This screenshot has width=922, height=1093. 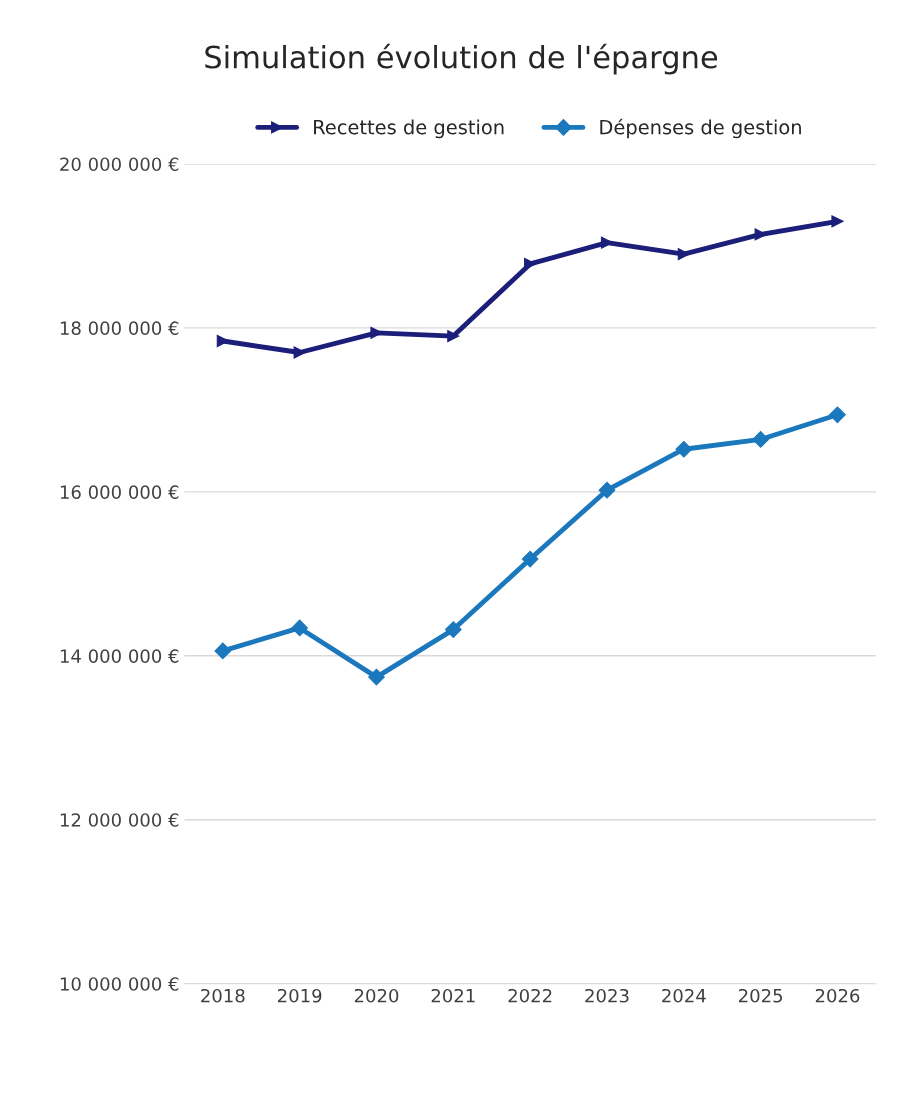 What do you see at coordinates (607, 995) in the screenshot?
I see `x-tick-label: 2023` at bounding box center [607, 995].